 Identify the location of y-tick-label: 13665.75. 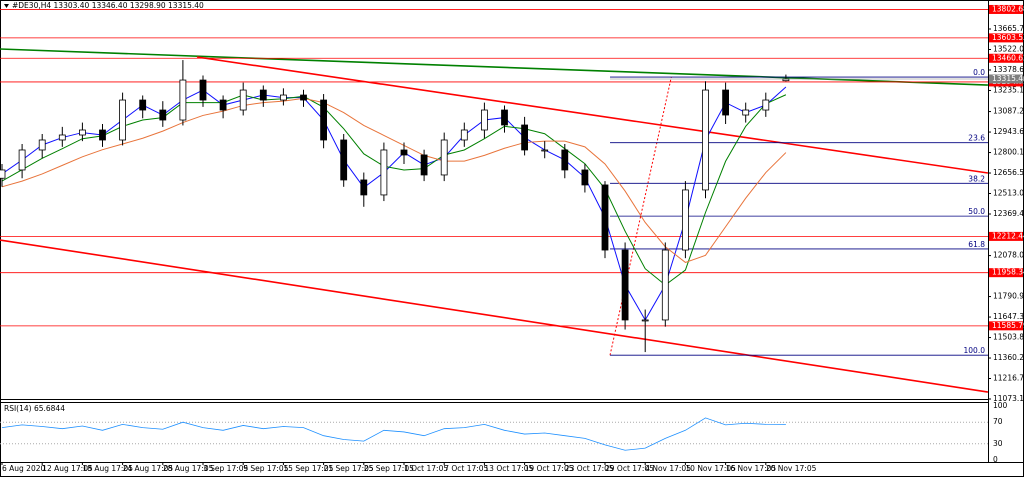
(1008, 28).